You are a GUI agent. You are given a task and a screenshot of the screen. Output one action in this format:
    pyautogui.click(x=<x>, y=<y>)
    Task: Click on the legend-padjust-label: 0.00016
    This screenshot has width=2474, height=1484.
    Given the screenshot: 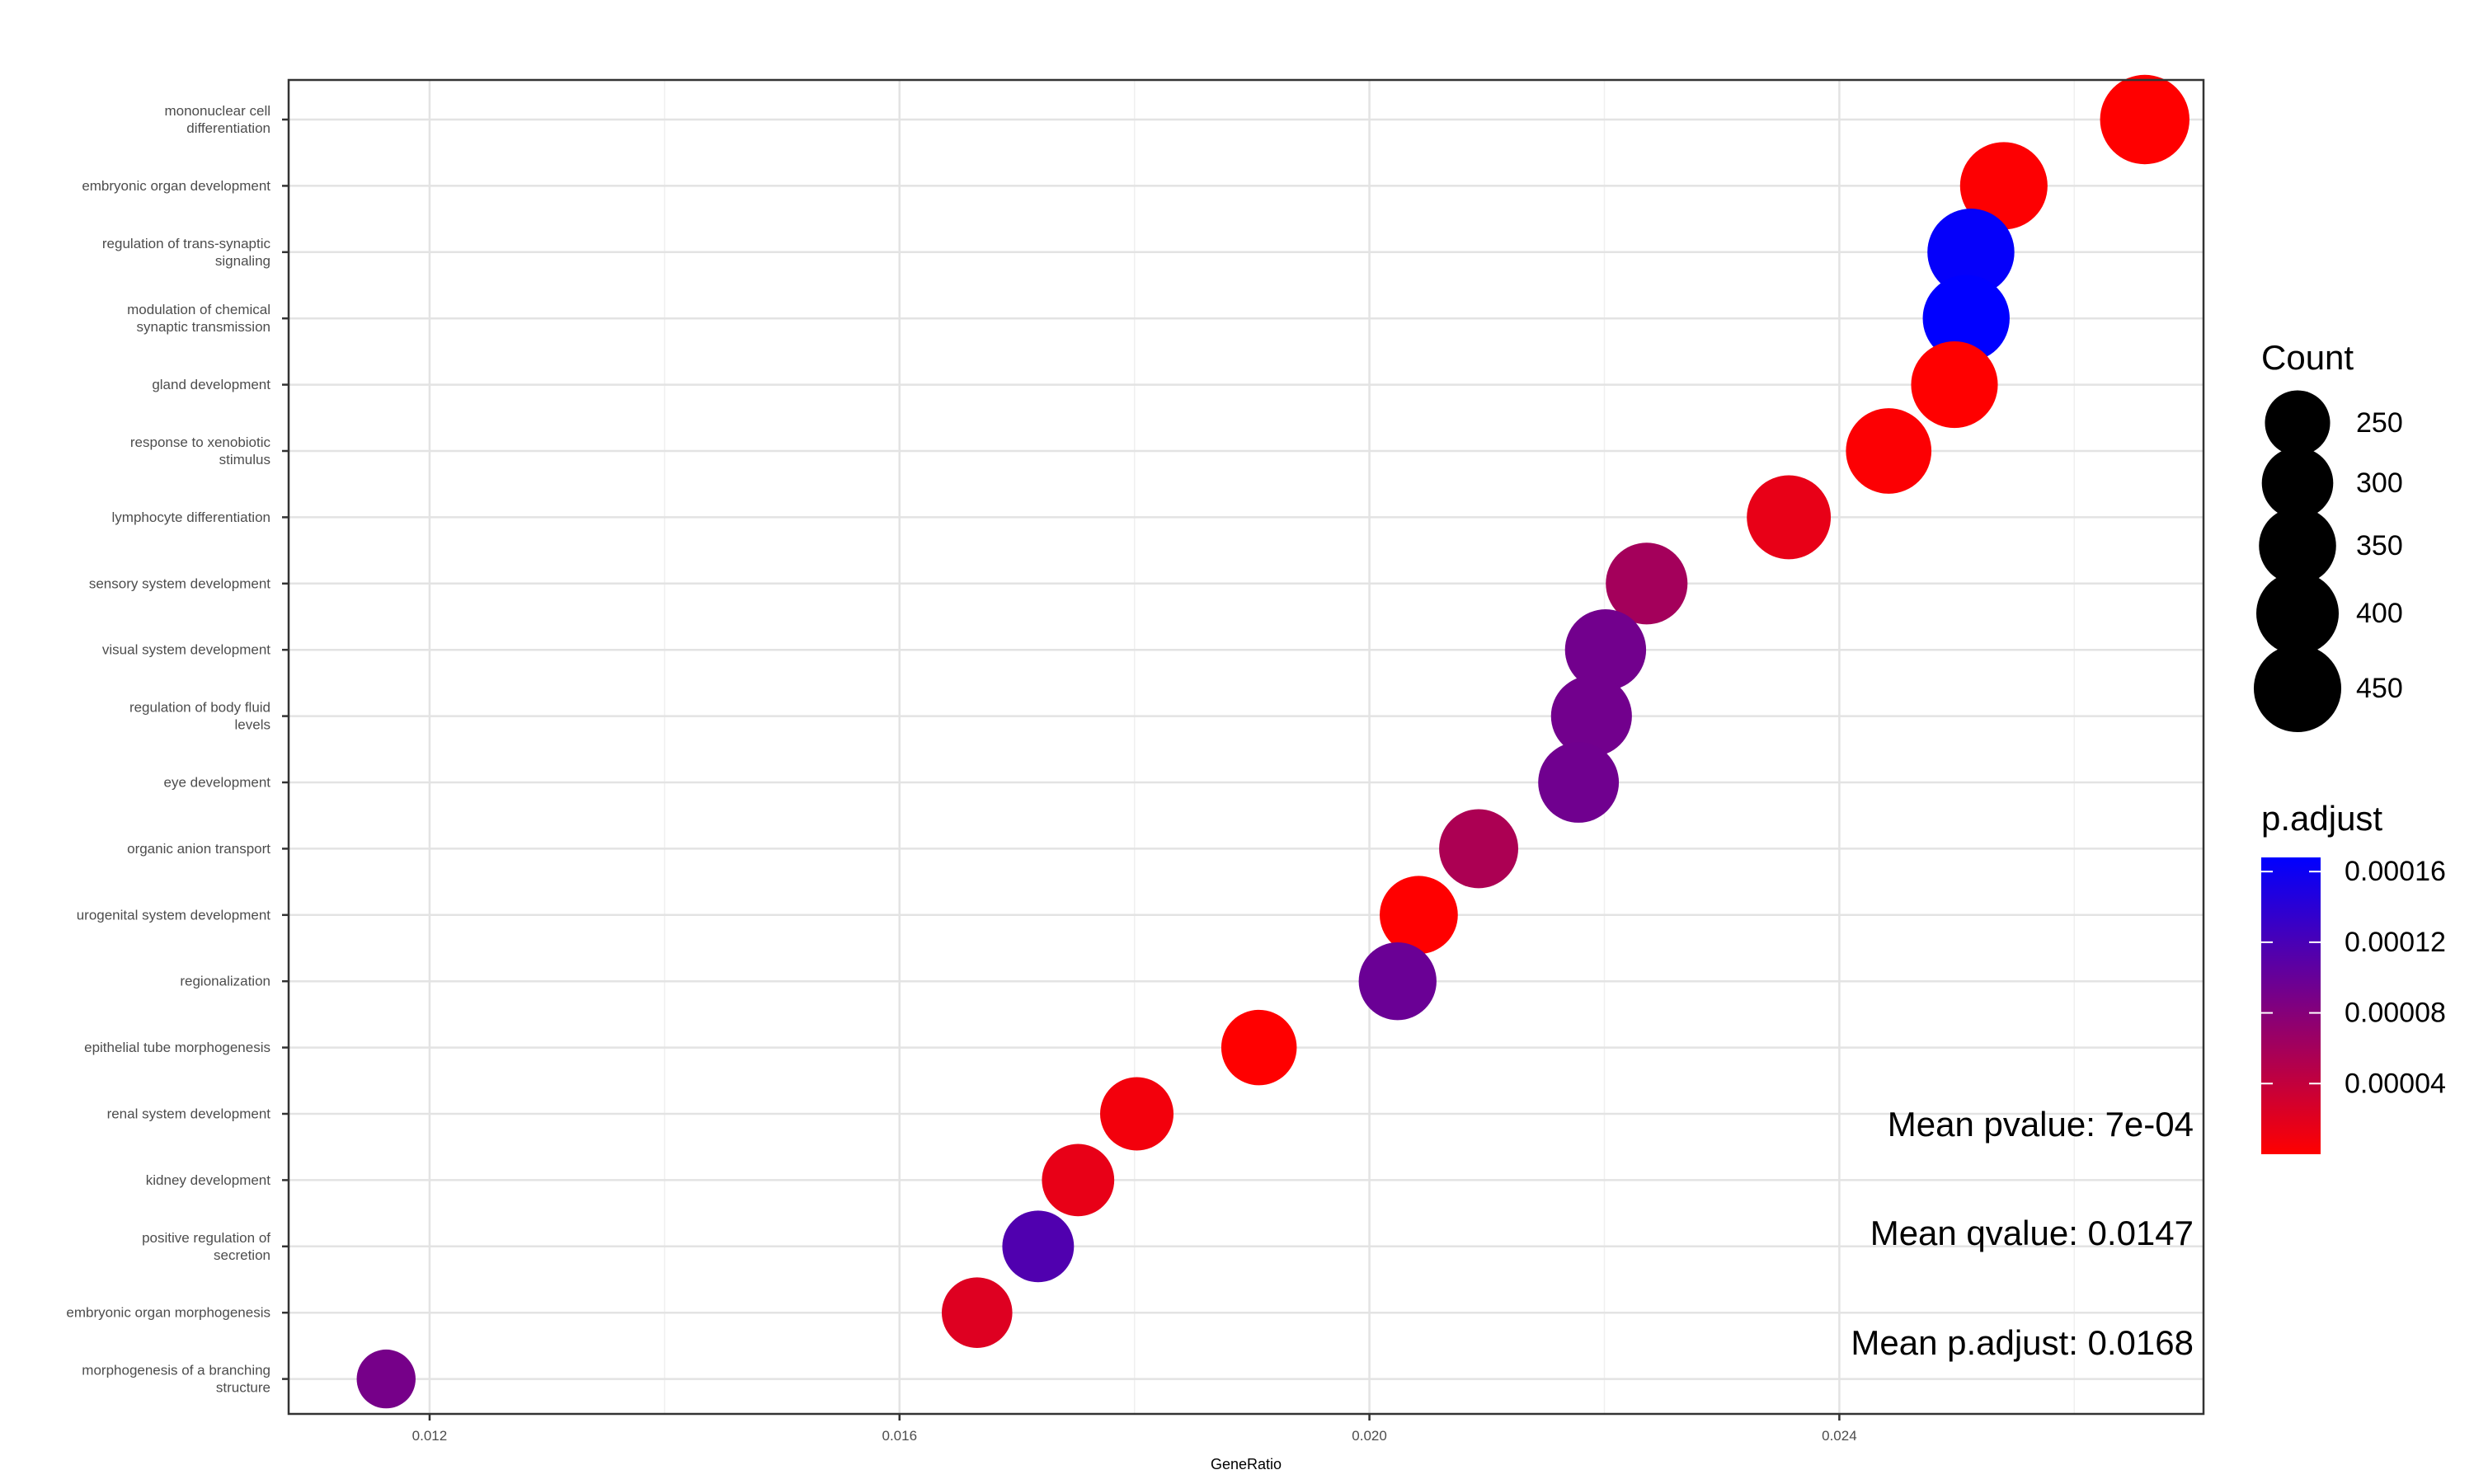 What is the action you would take?
    pyautogui.click(x=2395, y=871)
    